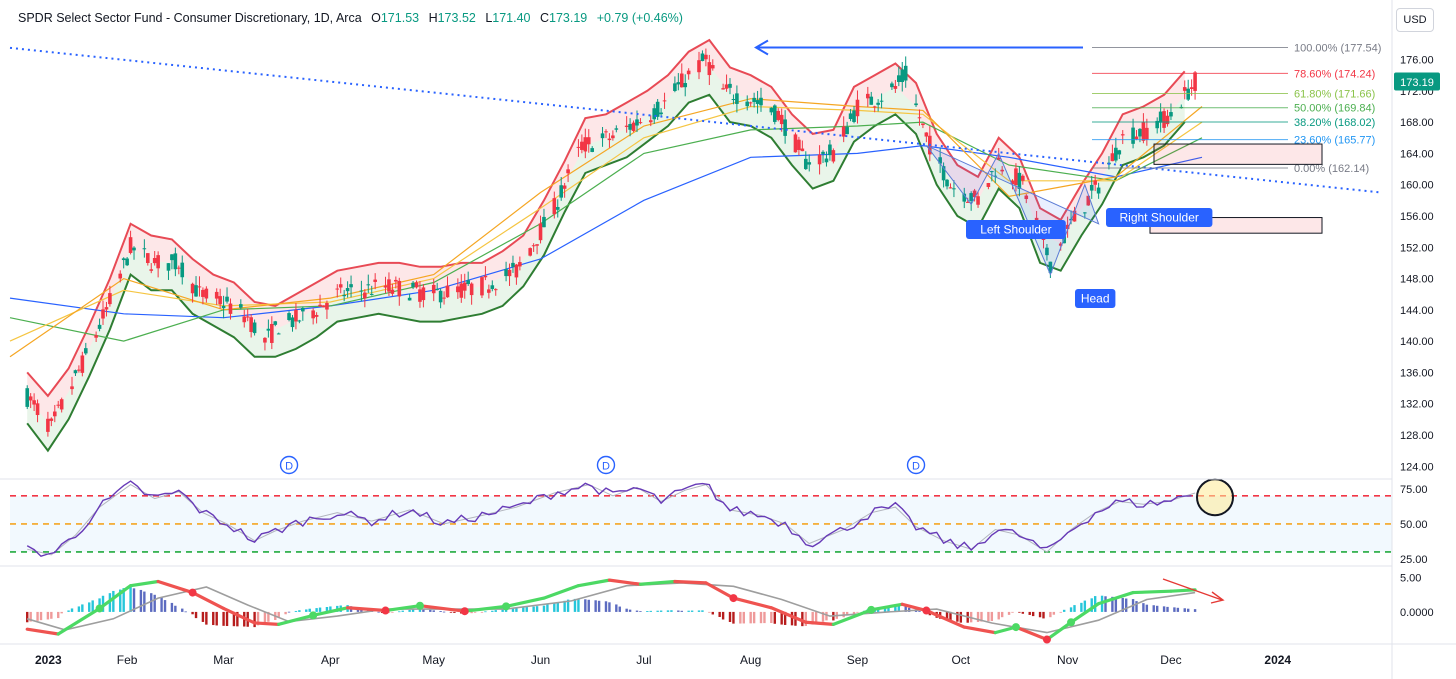  What do you see at coordinates (1417, 405) in the screenshot?
I see `price-tick-11: 132.00` at bounding box center [1417, 405].